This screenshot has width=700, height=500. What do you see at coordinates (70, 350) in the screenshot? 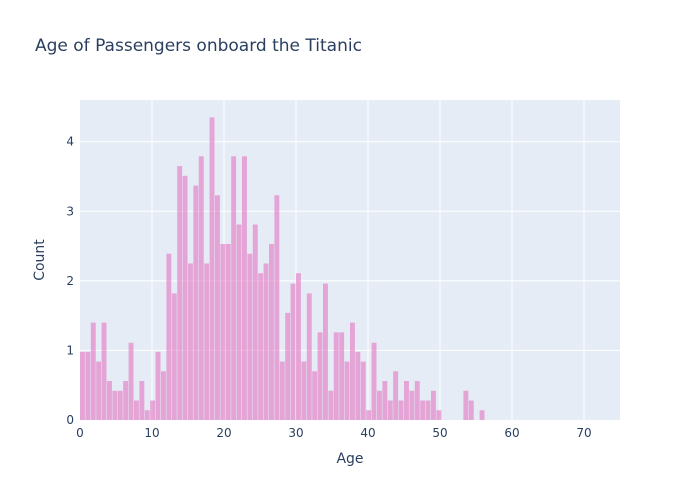
I see `y-tick-label: 1` at bounding box center [70, 350].